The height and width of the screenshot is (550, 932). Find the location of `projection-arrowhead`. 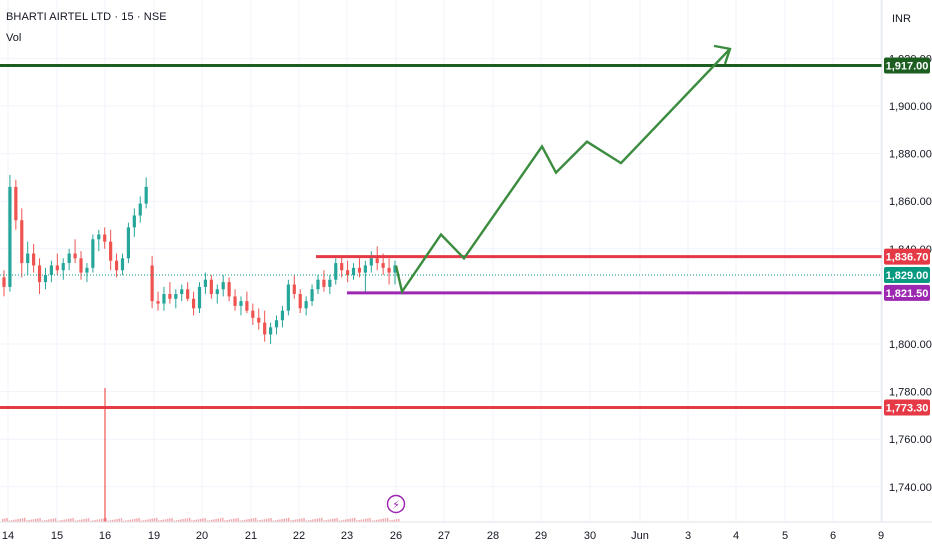

projection-arrowhead is located at coordinates (722, 54).